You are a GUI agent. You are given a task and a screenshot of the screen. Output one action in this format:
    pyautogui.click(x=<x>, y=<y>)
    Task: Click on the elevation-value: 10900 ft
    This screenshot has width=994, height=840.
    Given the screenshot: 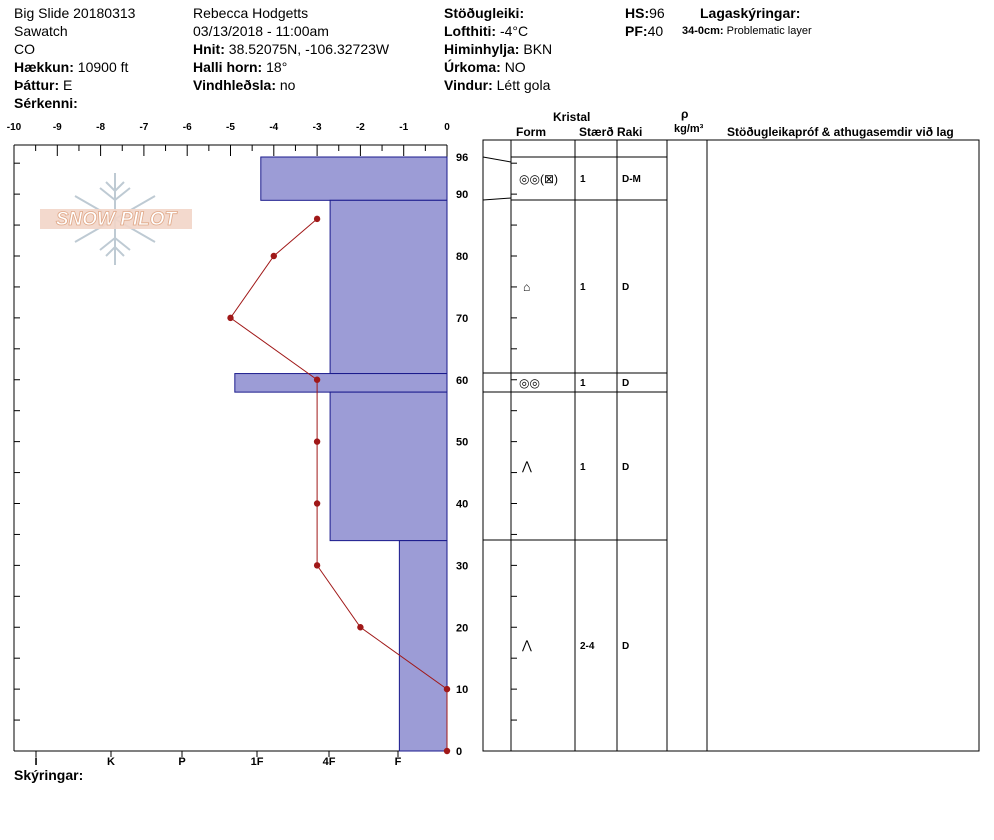 What is the action you would take?
    pyautogui.click(x=103, y=67)
    